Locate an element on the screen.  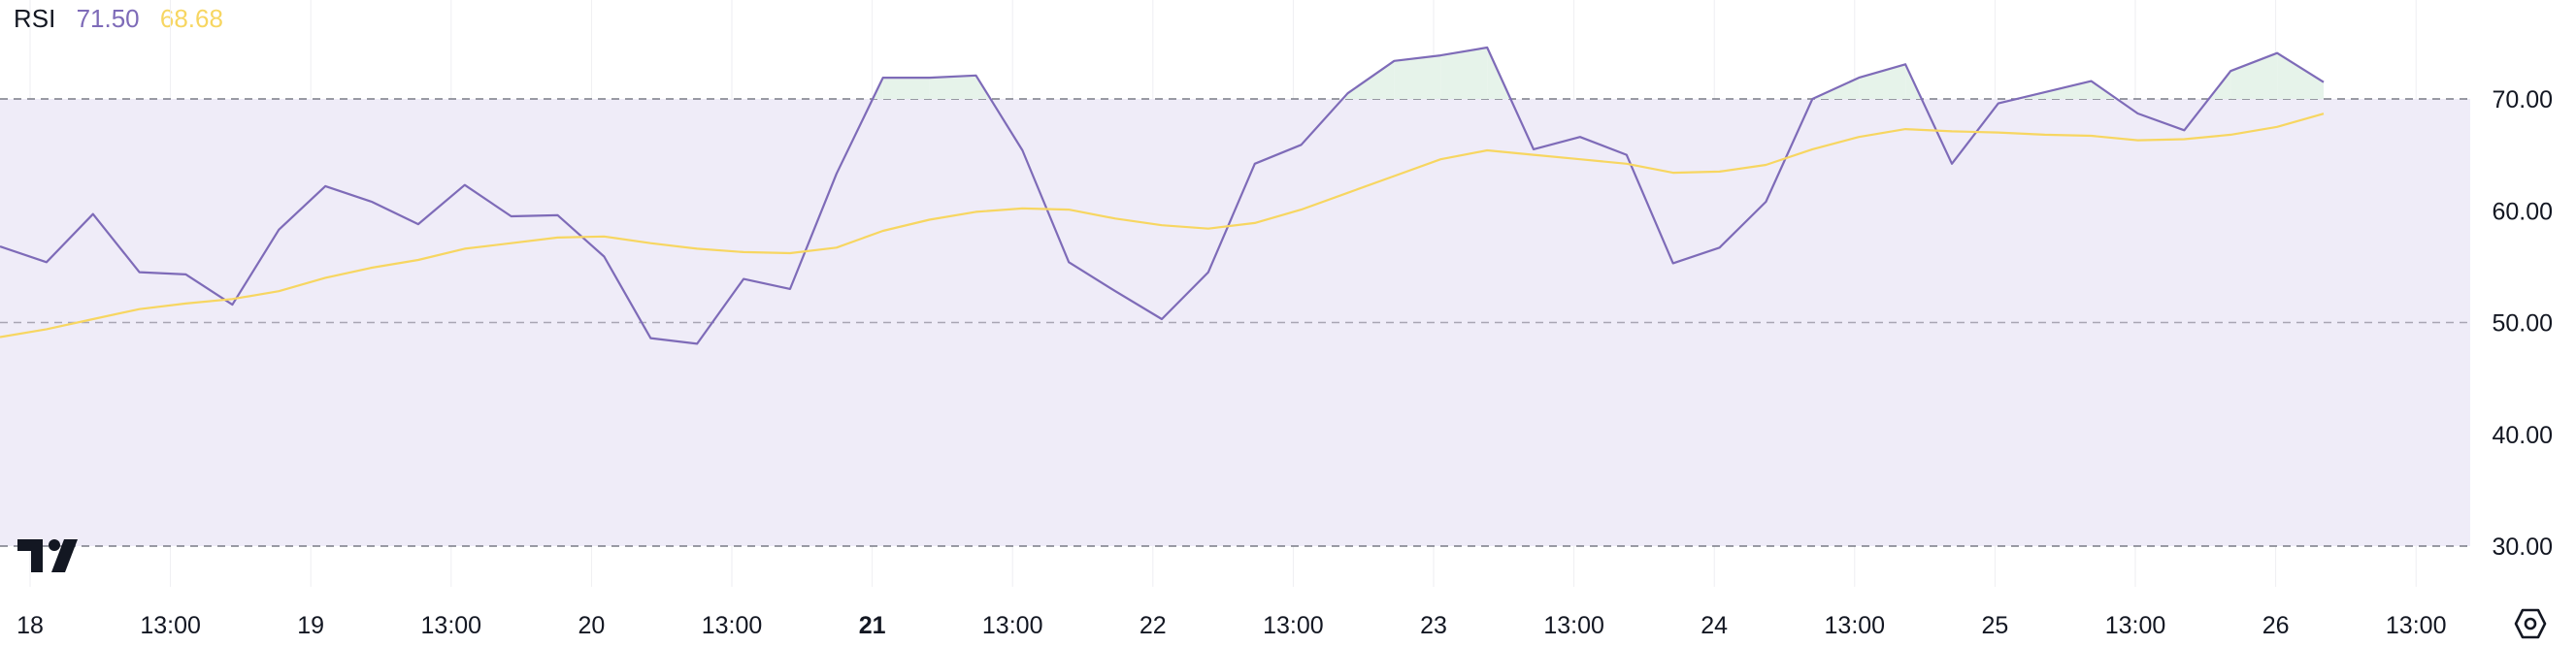
x-tick-label: 19 is located at coordinates (310, 625).